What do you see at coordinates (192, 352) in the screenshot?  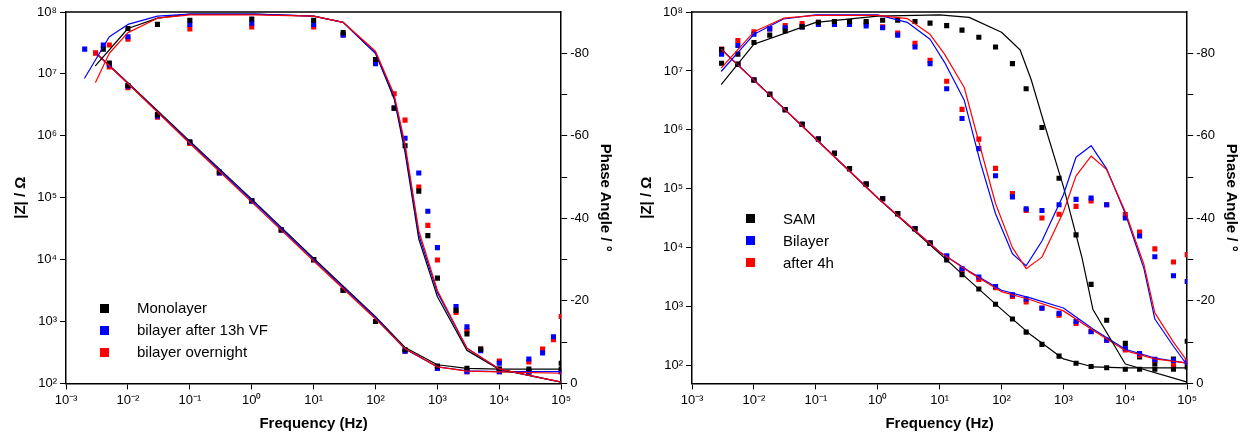 I see `legend-label: bilayer overnight` at bounding box center [192, 352].